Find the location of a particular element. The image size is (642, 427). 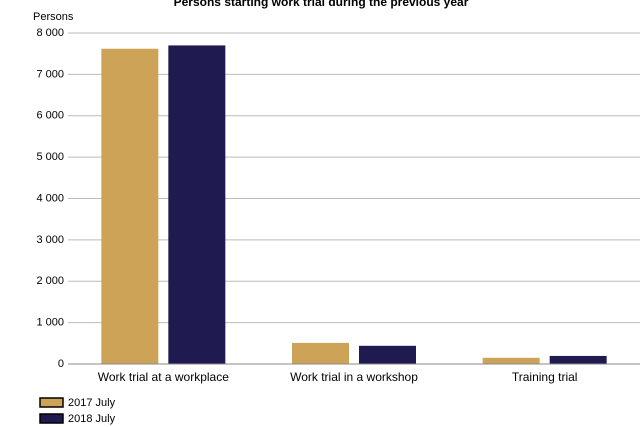

legend-label: 2017 July is located at coordinates (92, 403).